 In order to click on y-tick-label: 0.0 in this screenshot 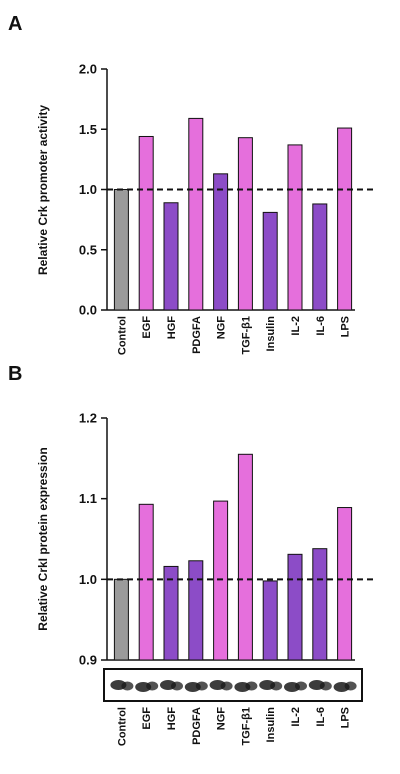, I will do `click(88, 310)`.